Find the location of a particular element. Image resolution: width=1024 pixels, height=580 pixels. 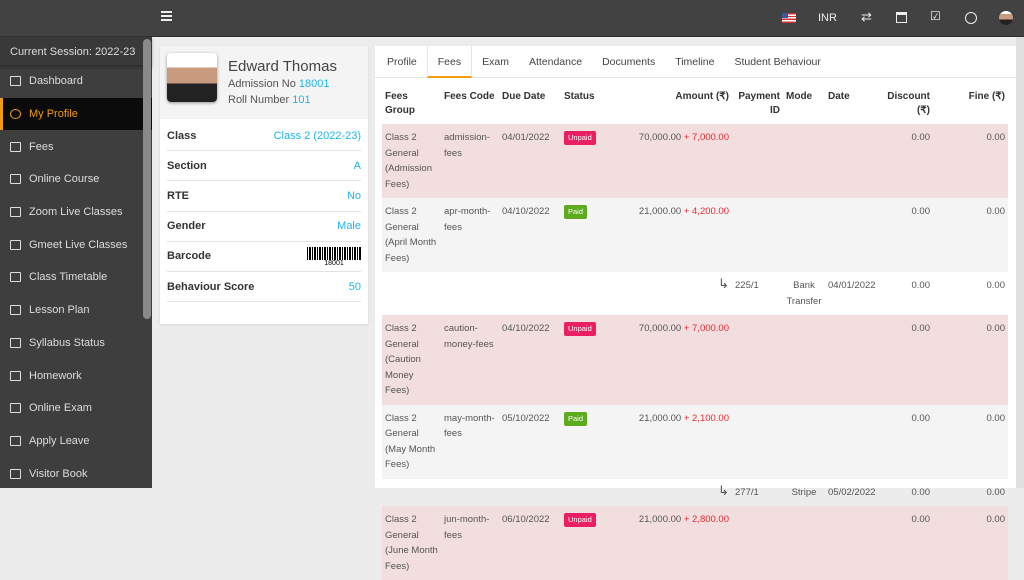

payment-id: 277/1 is located at coordinates (747, 492).